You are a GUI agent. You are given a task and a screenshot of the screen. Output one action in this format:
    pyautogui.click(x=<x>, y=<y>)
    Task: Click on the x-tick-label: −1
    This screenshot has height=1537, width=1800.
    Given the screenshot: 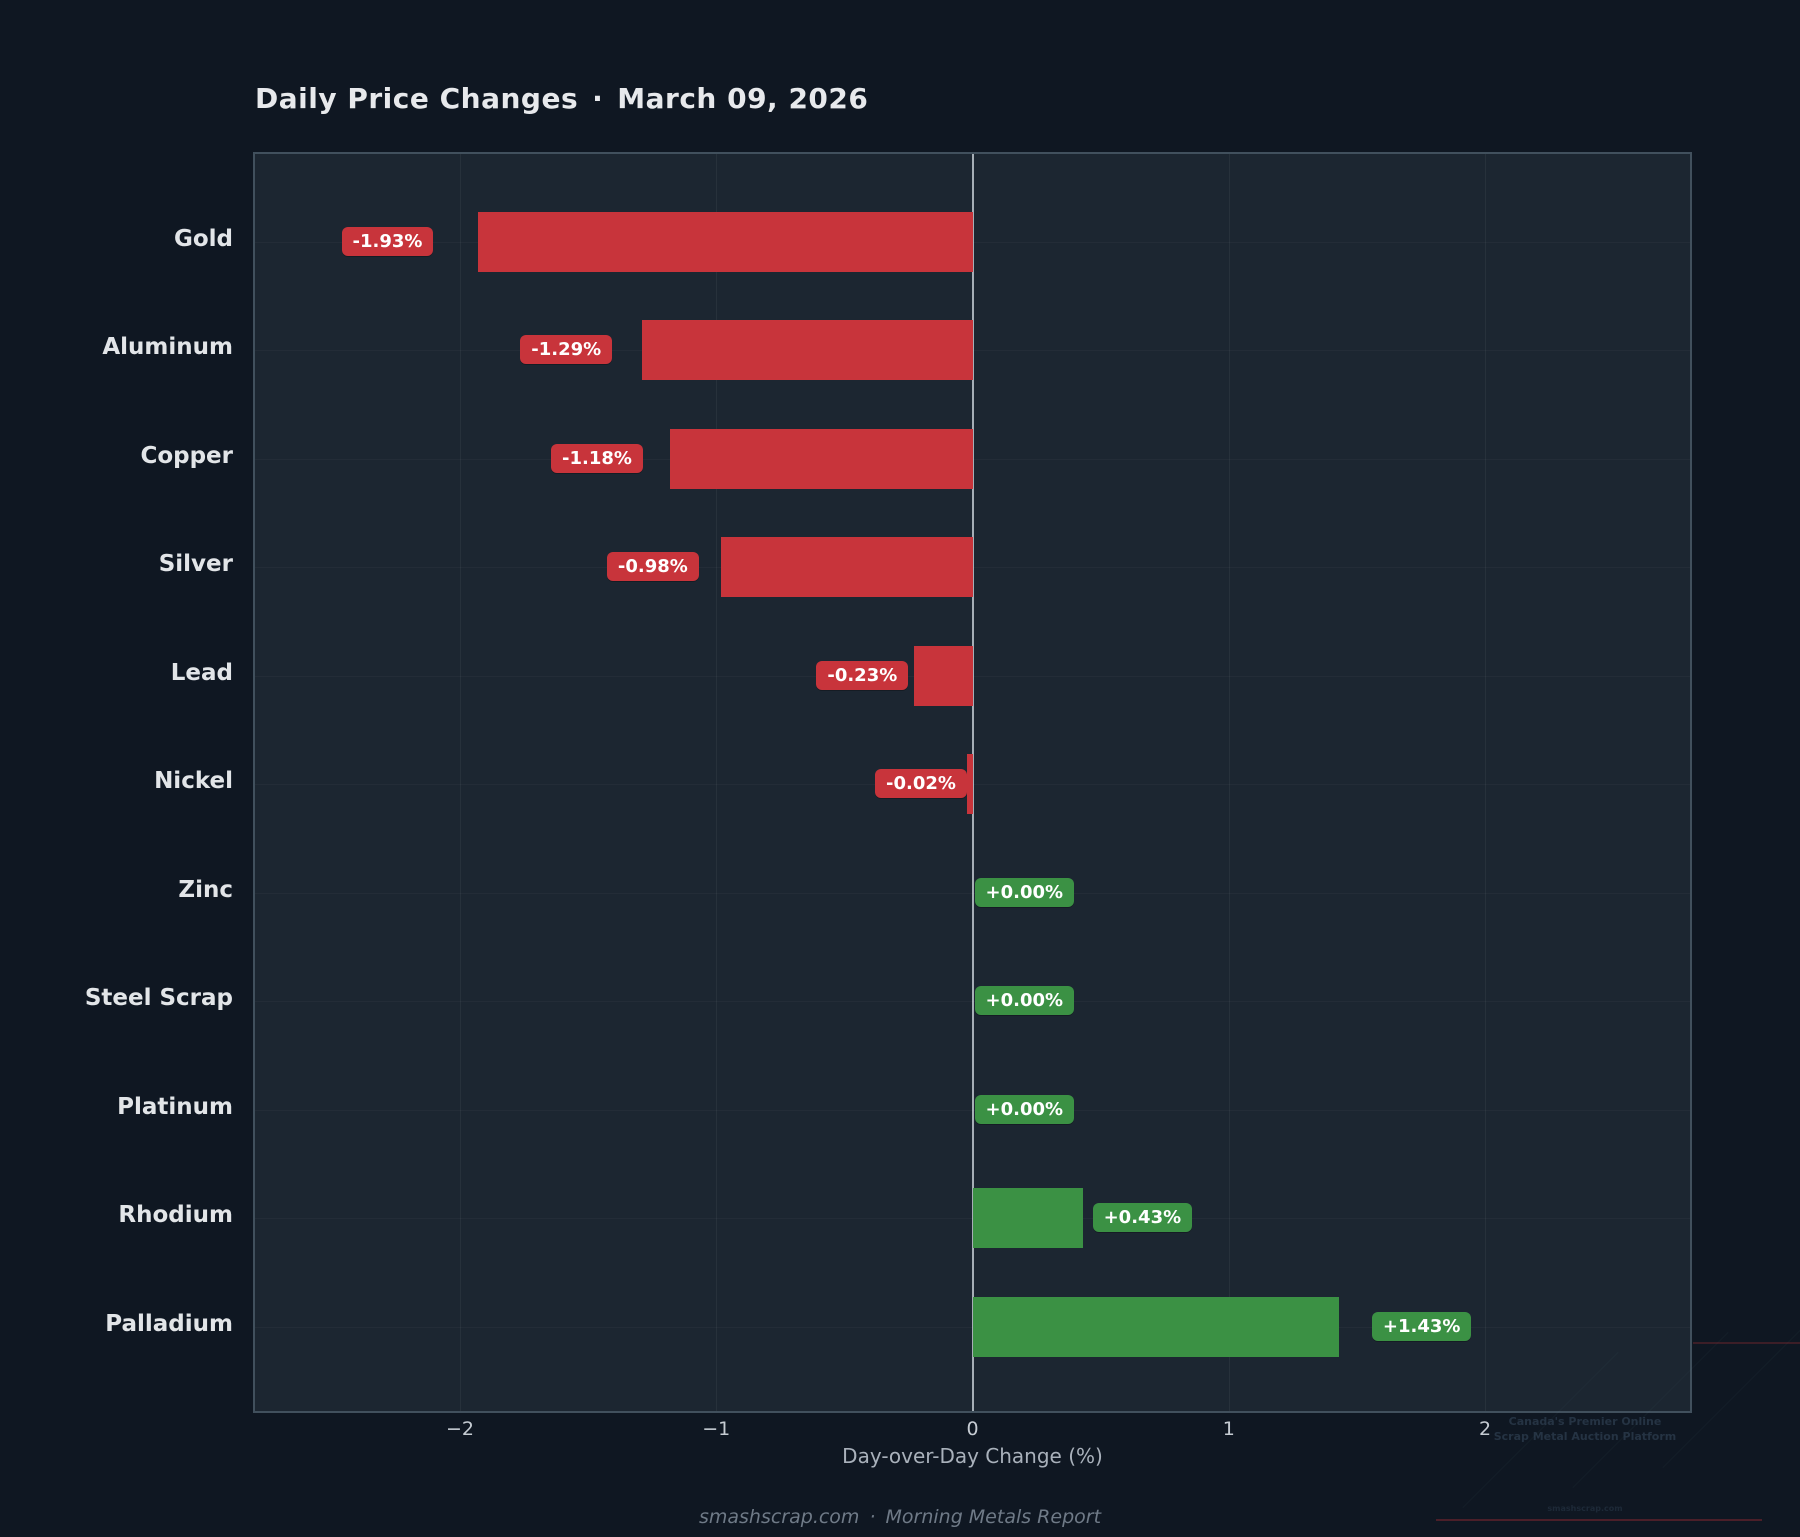 What is the action you would take?
    pyautogui.click(x=716, y=1429)
    